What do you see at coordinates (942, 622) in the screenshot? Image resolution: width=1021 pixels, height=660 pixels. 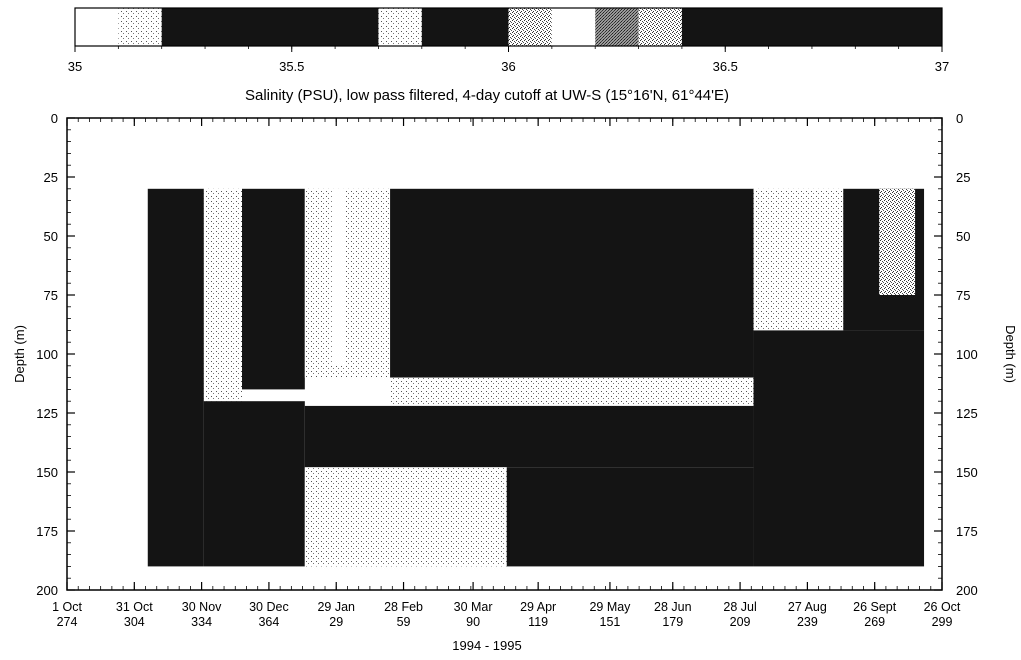 I see `x-tick-day-label: 299` at bounding box center [942, 622].